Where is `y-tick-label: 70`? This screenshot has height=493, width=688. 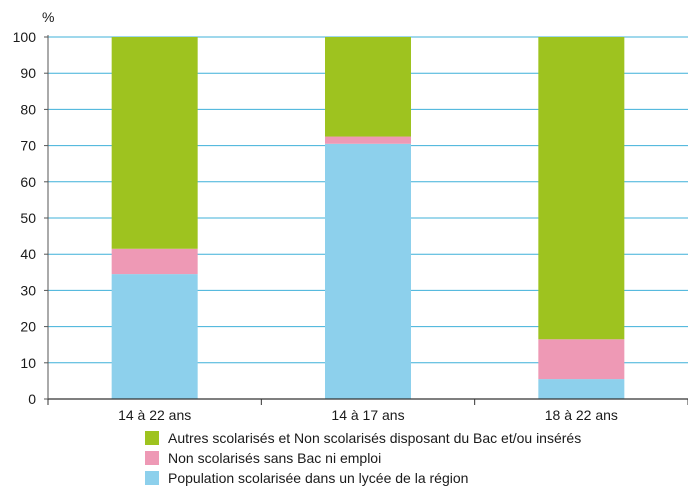 y-tick-label: 70 is located at coordinates (28, 146).